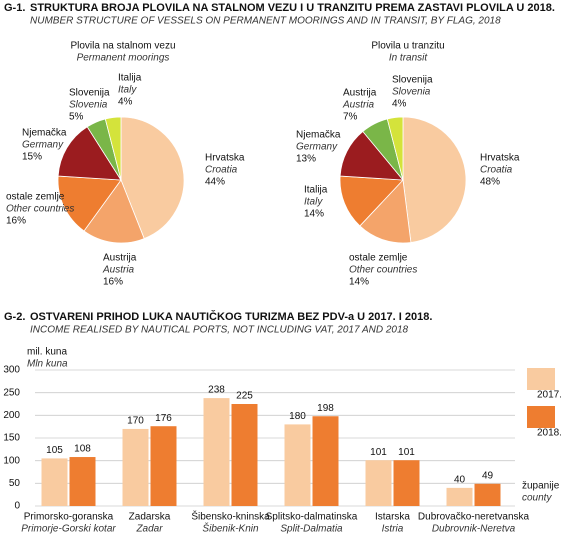 Image resolution: width=561 pixels, height=534 pixels. Describe the element at coordinates (407, 46) in the screenshot. I see `pie-title: Plovila u tranzitu` at that location.